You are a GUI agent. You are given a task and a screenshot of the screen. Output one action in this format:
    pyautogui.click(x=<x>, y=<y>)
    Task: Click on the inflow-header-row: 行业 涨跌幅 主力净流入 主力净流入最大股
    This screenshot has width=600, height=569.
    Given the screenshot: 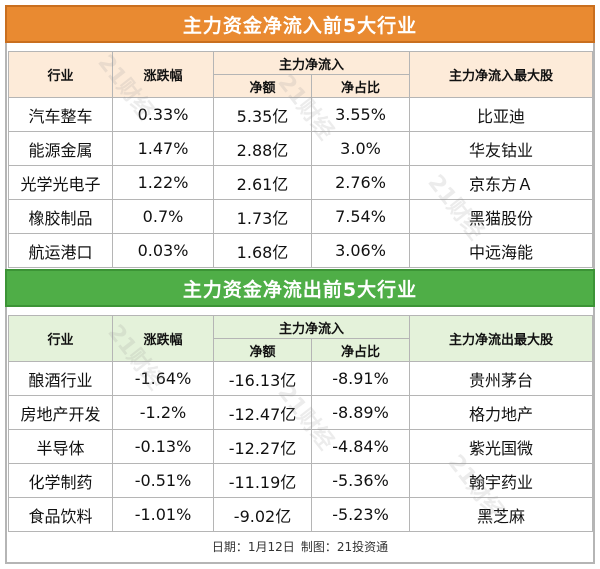 What is the action you would take?
    pyautogui.click(x=301, y=74)
    